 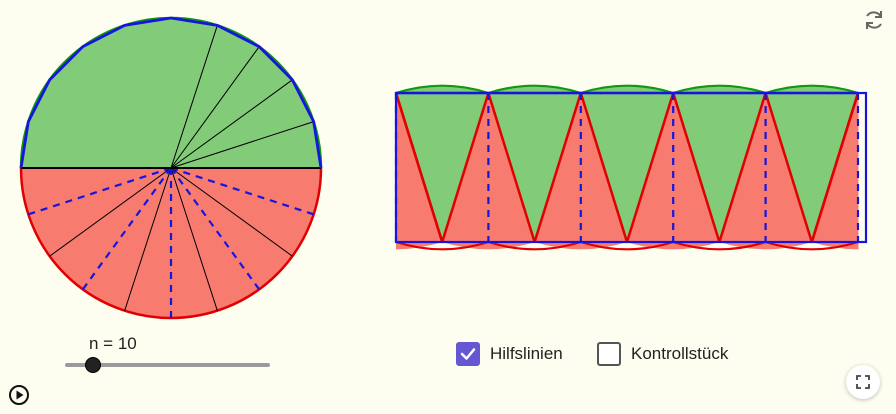 I want to click on fullscreen-icon, so click(x=863, y=382).